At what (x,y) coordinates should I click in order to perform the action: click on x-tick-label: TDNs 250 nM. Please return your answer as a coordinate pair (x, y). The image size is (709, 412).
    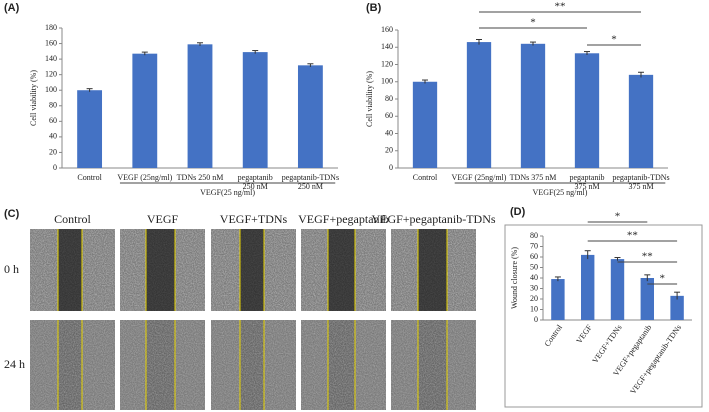
    Looking at the image, I should click on (200, 177).